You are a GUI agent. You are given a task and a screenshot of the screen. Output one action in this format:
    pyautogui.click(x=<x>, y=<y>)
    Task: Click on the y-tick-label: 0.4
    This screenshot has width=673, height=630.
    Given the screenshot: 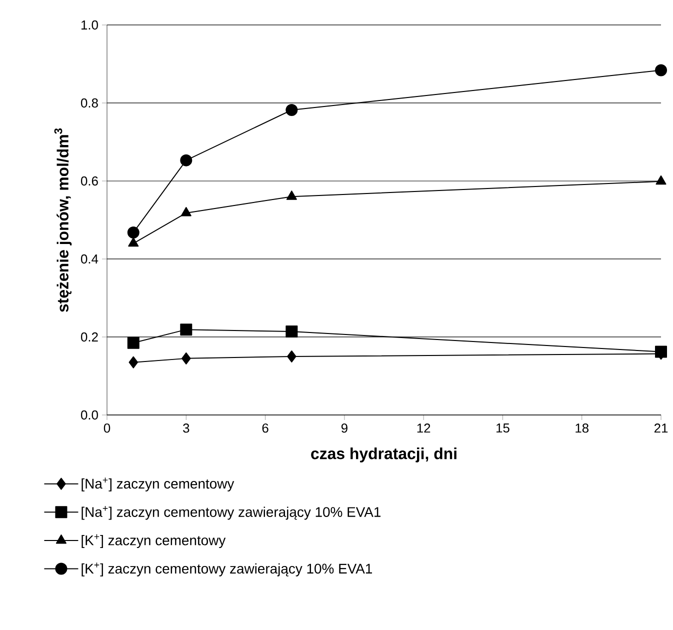 What is the action you would take?
    pyautogui.click(x=89, y=259)
    